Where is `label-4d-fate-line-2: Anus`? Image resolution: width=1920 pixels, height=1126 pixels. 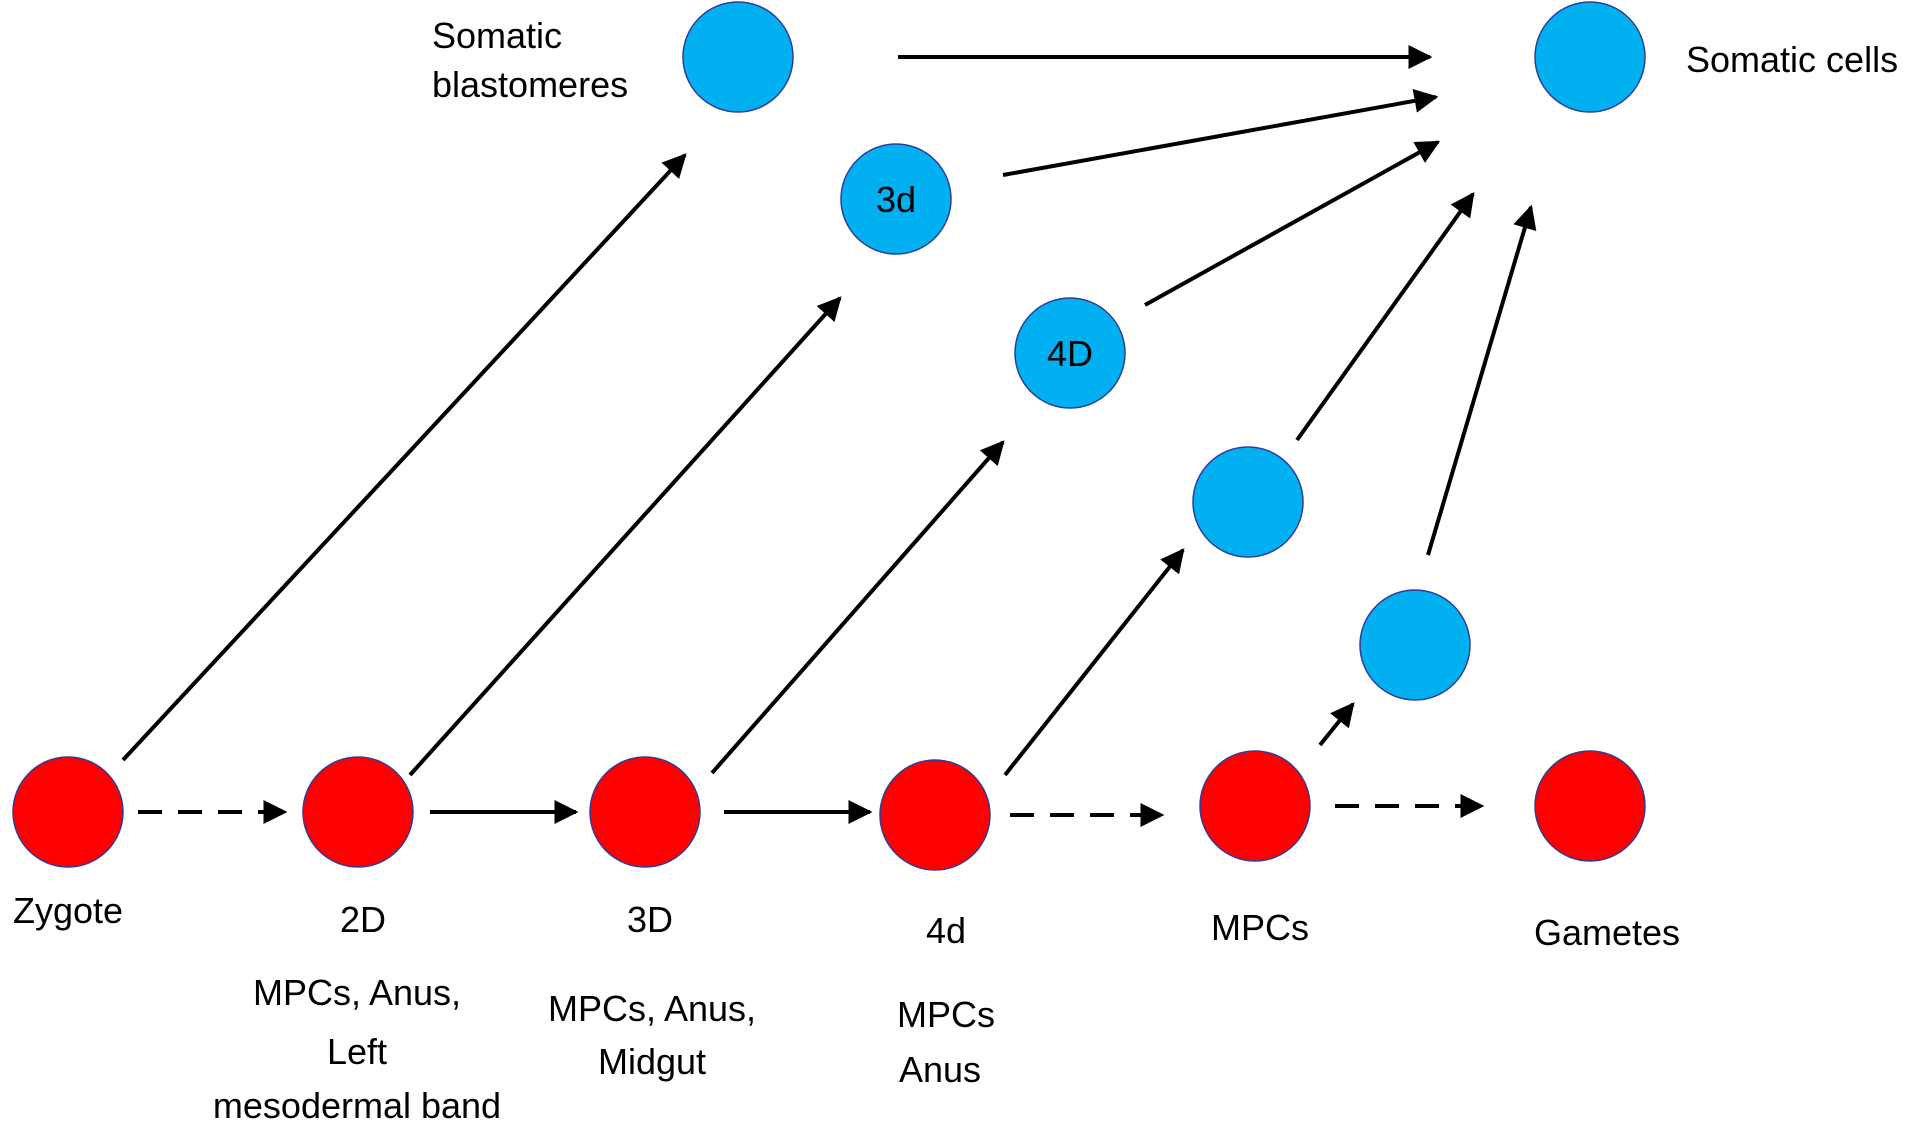
label-4d-fate-line-2: Anus is located at coordinates (940, 1069).